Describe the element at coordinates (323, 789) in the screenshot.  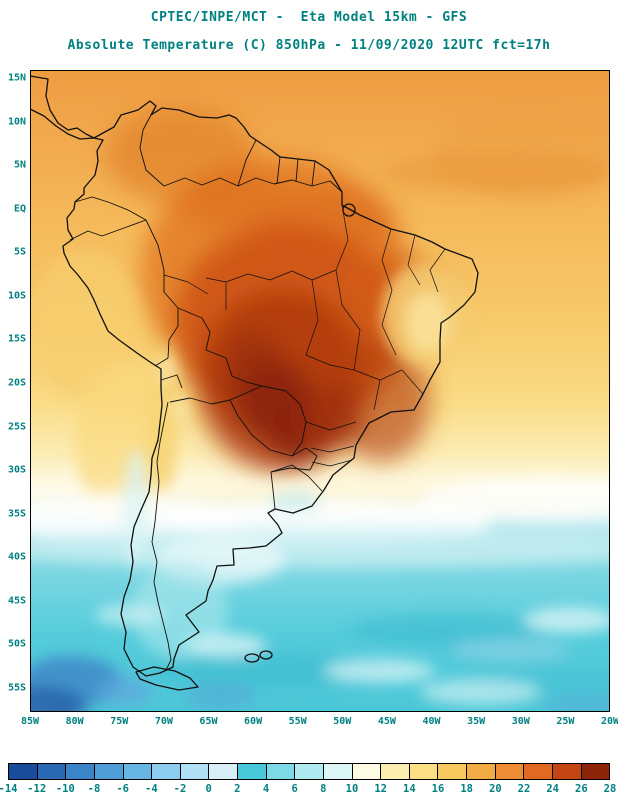
I see `colorbar-tick-8: 8` at that location.